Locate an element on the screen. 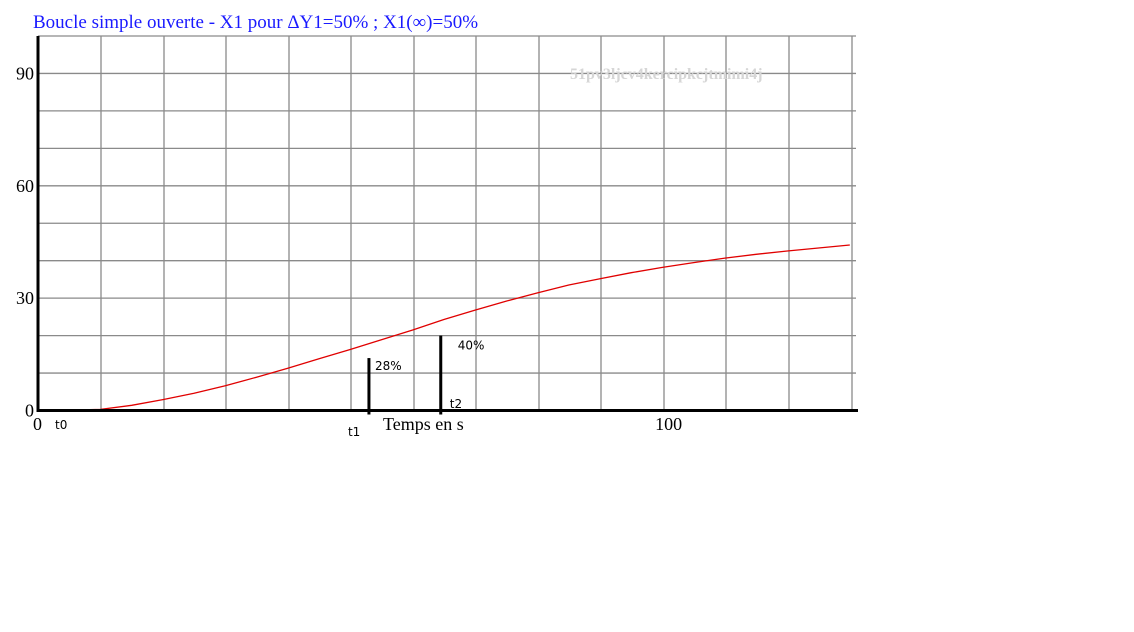 The image size is (1134, 632). x-tick-label: 0 is located at coordinates (37, 424).